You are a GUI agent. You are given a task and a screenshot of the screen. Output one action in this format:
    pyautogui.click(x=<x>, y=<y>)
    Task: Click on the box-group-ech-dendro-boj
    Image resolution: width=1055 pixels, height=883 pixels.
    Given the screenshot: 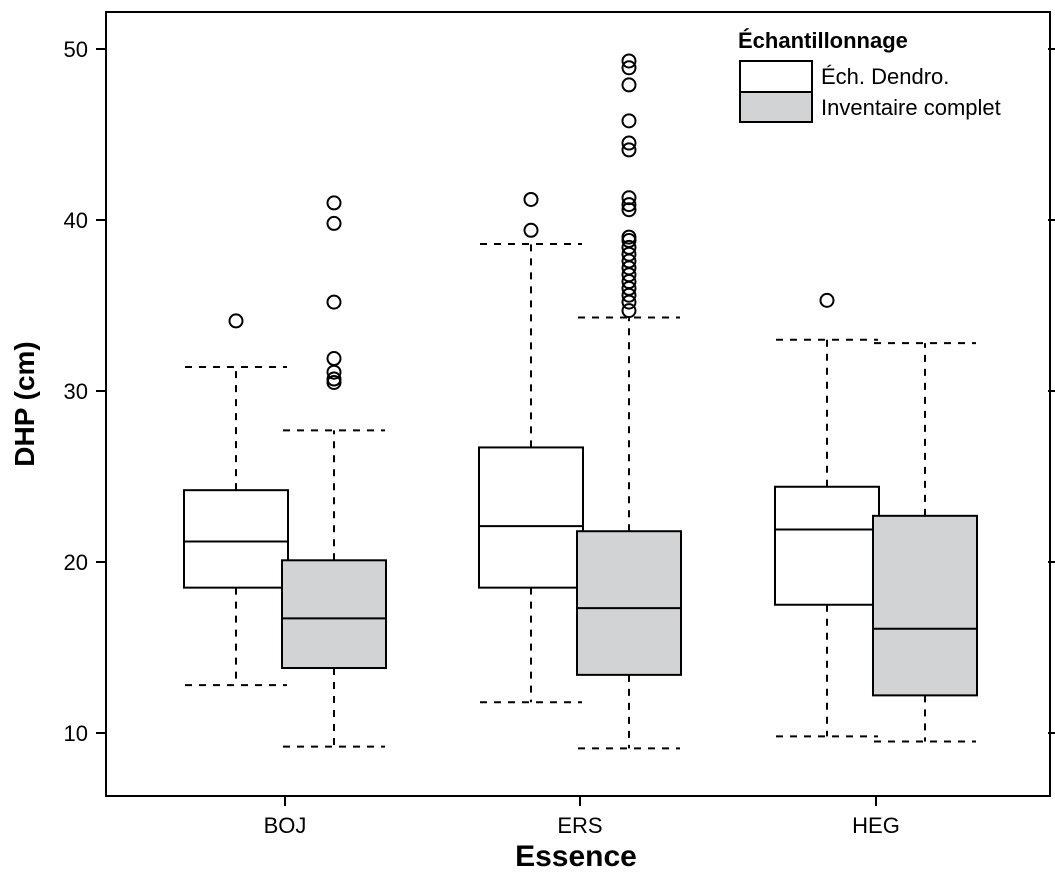 What is the action you would take?
    pyautogui.click(x=236, y=500)
    